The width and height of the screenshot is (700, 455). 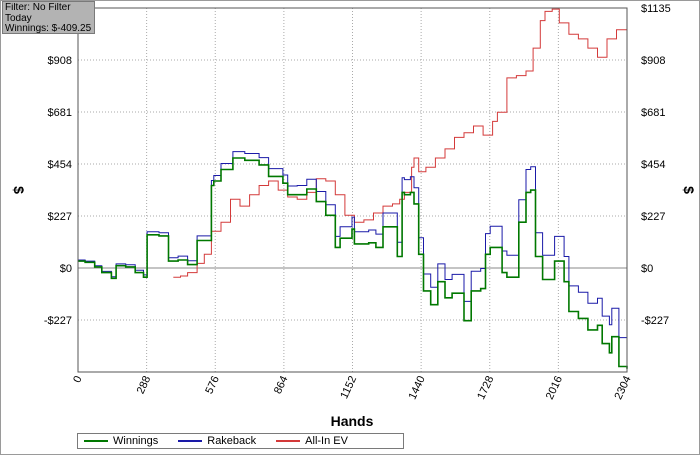 What do you see at coordinates (18, 18) in the screenshot?
I see `filter-date-line: Today` at bounding box center [18, 18].